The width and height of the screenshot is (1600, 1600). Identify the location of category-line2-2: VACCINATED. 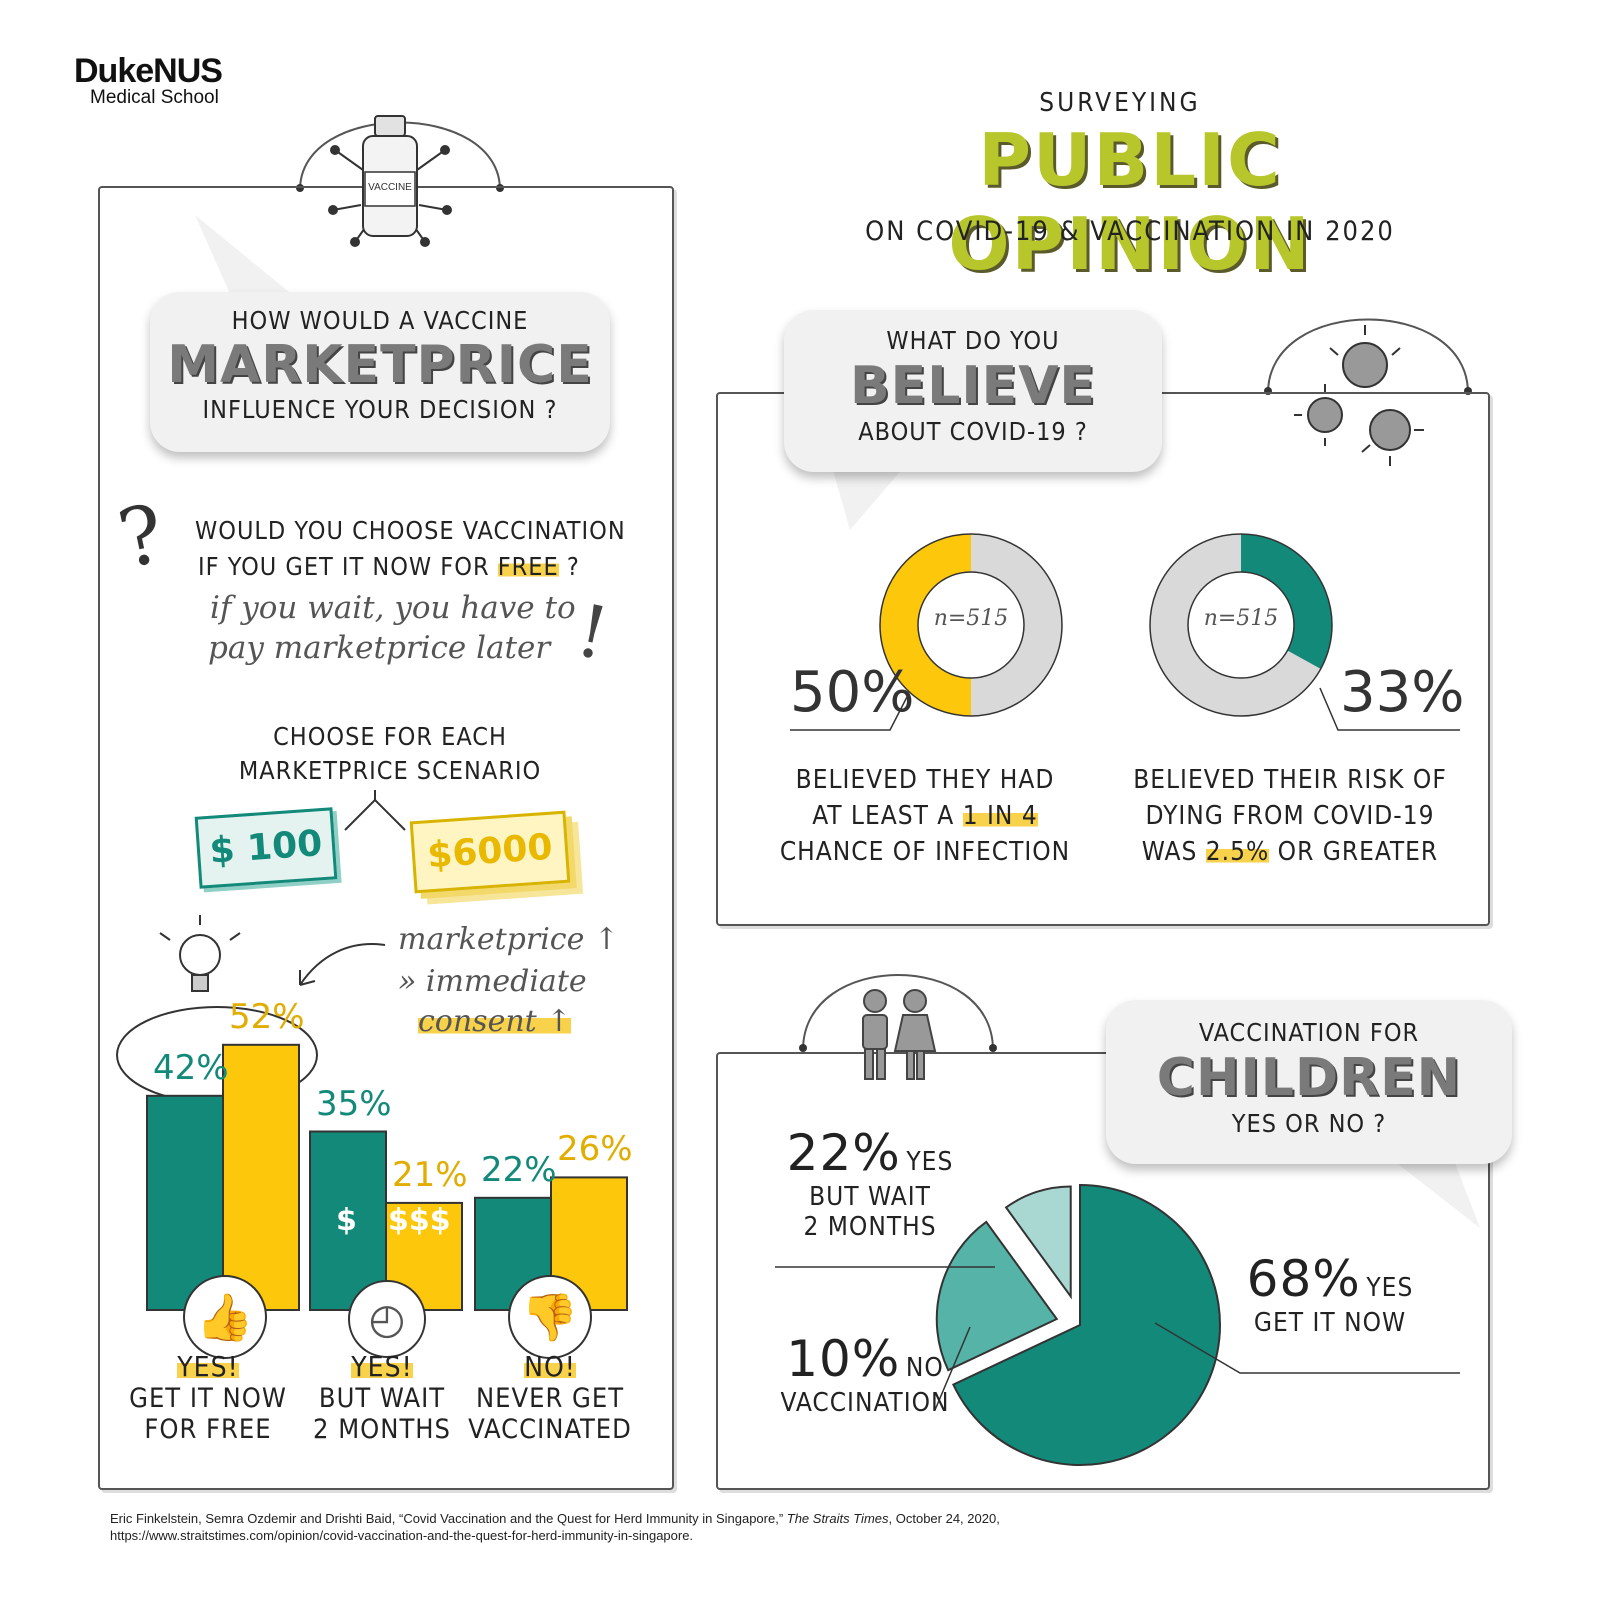
(550, 1429).